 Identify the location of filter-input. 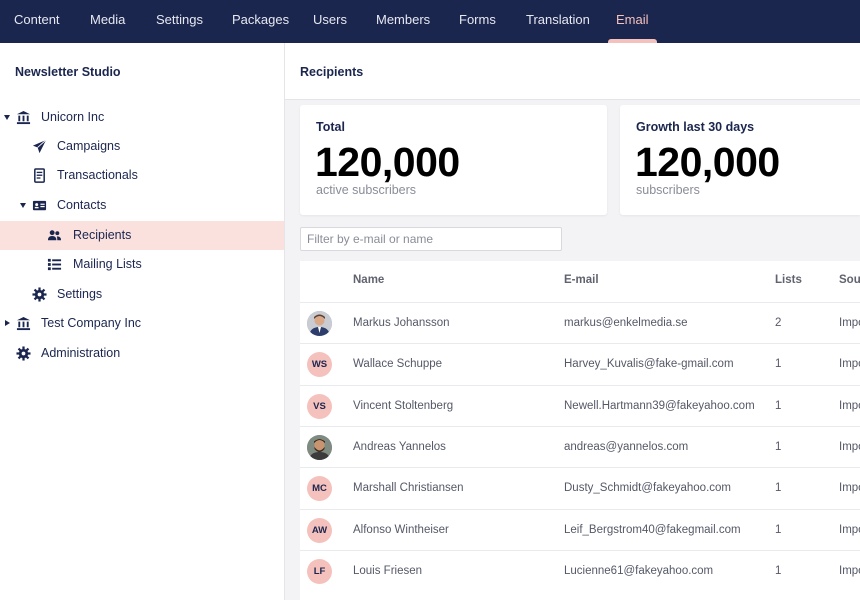
(431, 239).